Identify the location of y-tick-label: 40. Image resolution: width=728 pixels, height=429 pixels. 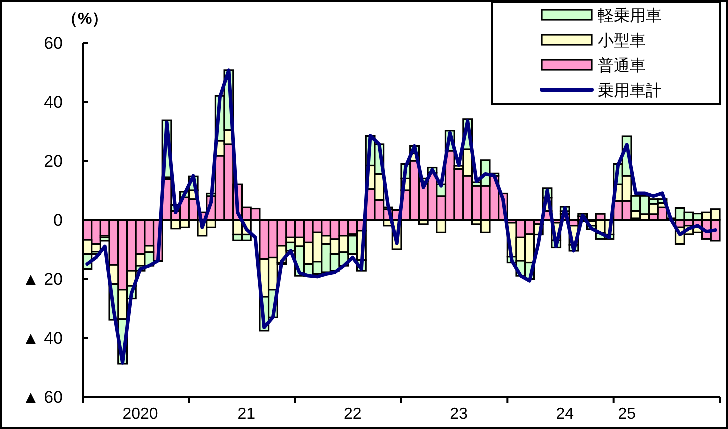
(53, 102).